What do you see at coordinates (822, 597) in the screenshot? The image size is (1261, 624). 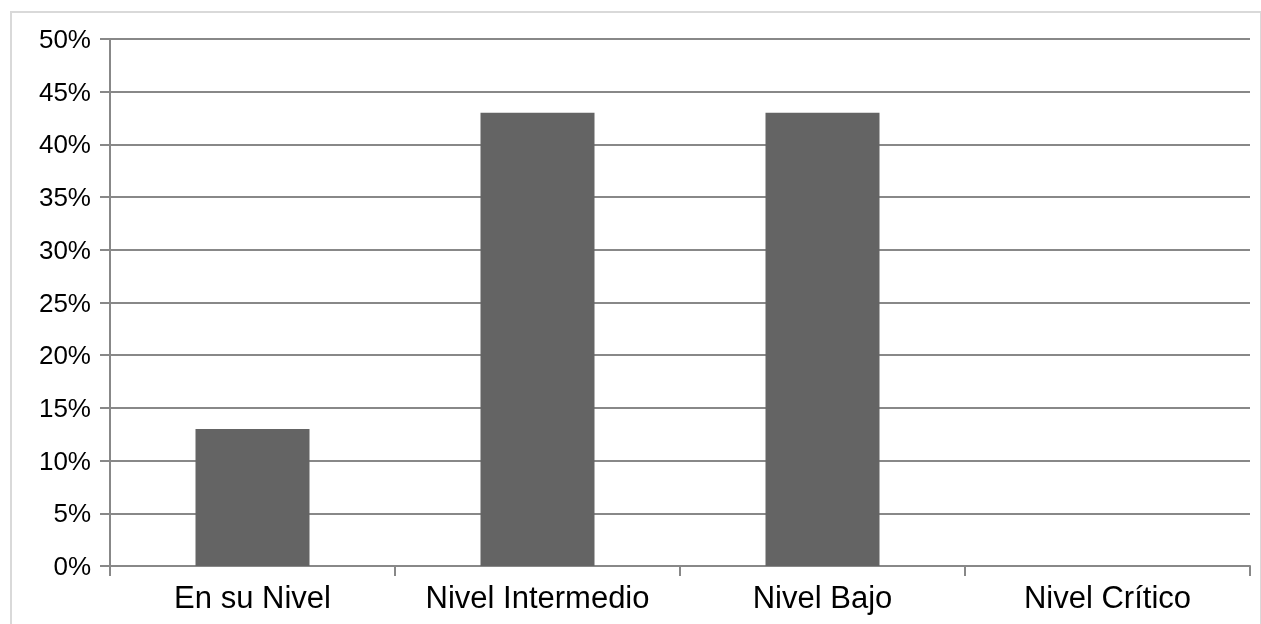 I see `x-tick-label: Nivel Bajo` at bounding box center [822, 597].